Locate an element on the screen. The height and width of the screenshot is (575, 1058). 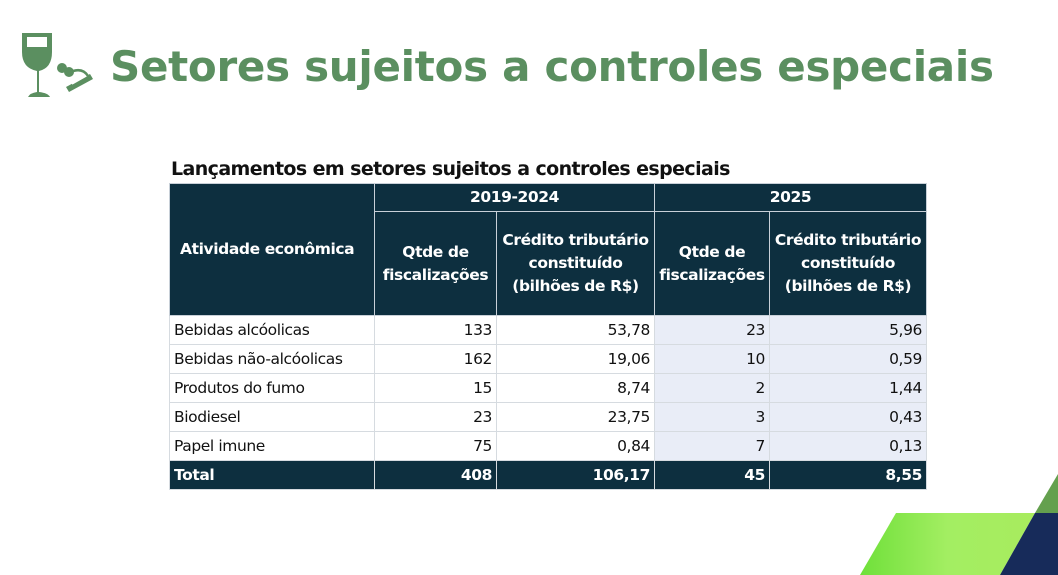
cell-q2: 23 is located at coordinates (712, 330).